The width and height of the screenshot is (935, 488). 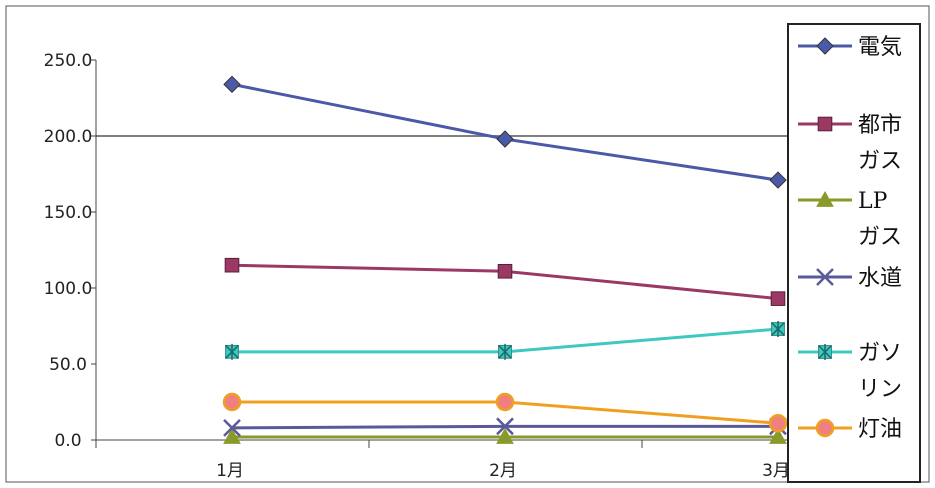 What do you see at coordinates (230, 471) in the screenshot?
I see `x-tick-label: 1月` at bounding box center [230, 471].